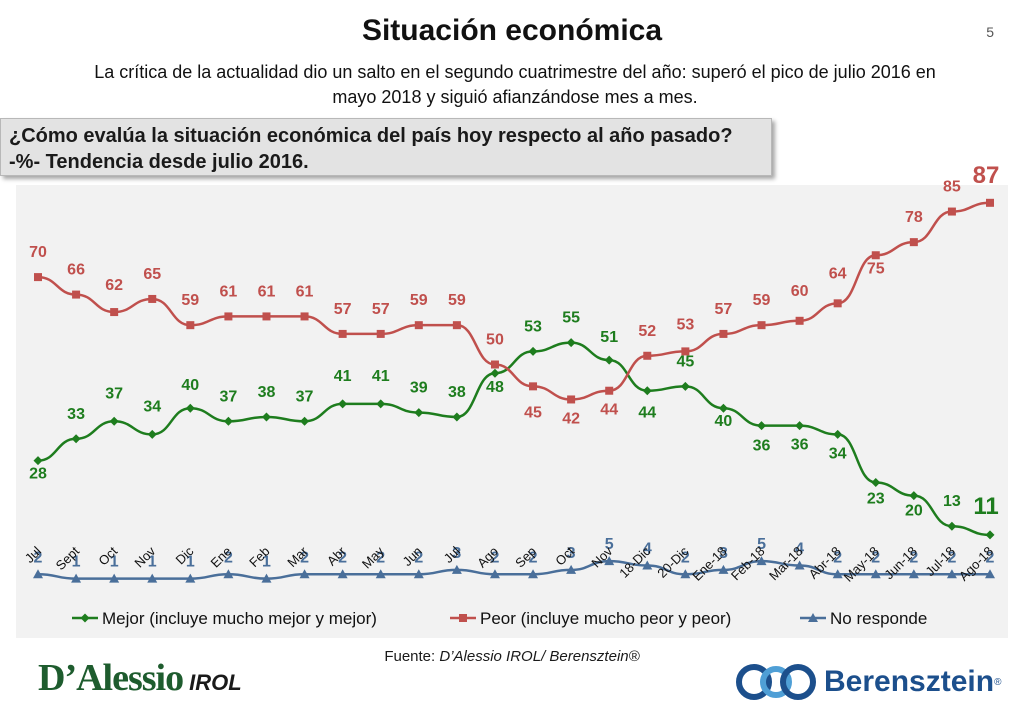  Describe the element at coordinates (76, 414) in the screenshot. I see `data-label: 33` at that location.